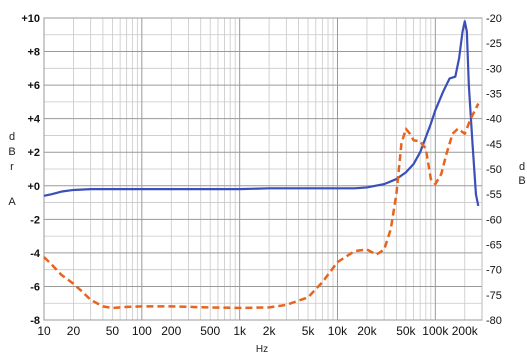 The width and height of the screenshot is (527, 359). What do you see at coordinates (257, 331) in the screenshot?
I see `x-tick-labels: 10 20 50 100 200 500 1k 2k 5k 10k 20k 50k 100k 200k` at bounding box center [257, 331].